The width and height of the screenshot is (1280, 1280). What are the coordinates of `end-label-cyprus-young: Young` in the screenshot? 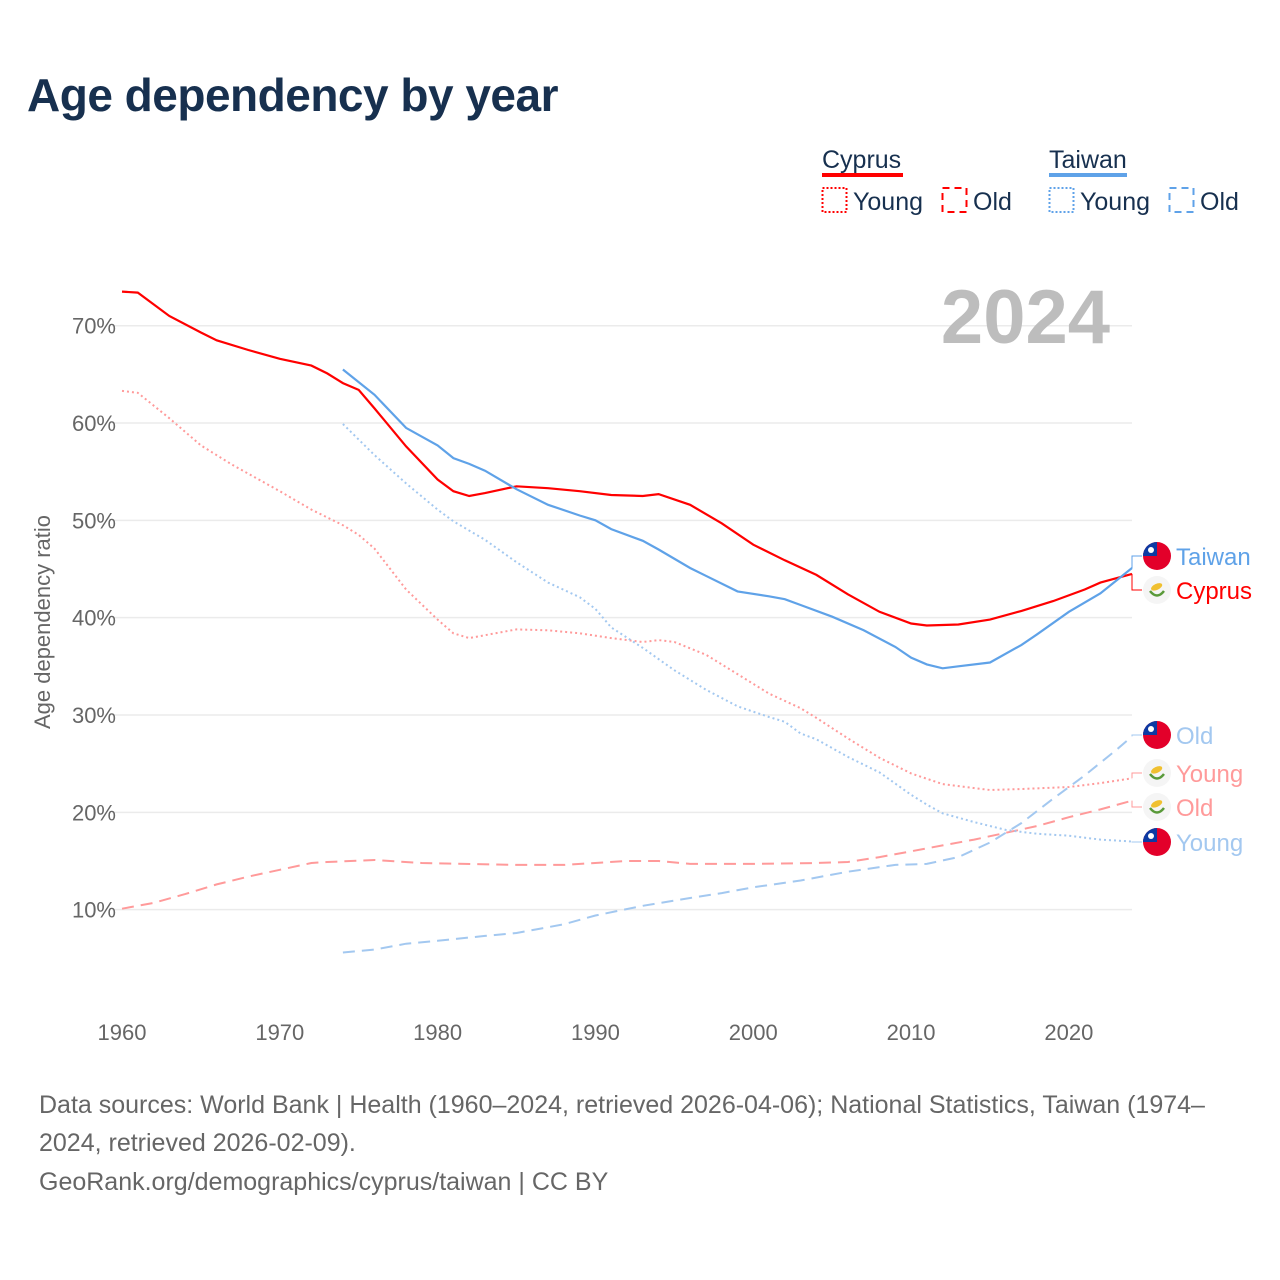 It's located at (1209, 774).